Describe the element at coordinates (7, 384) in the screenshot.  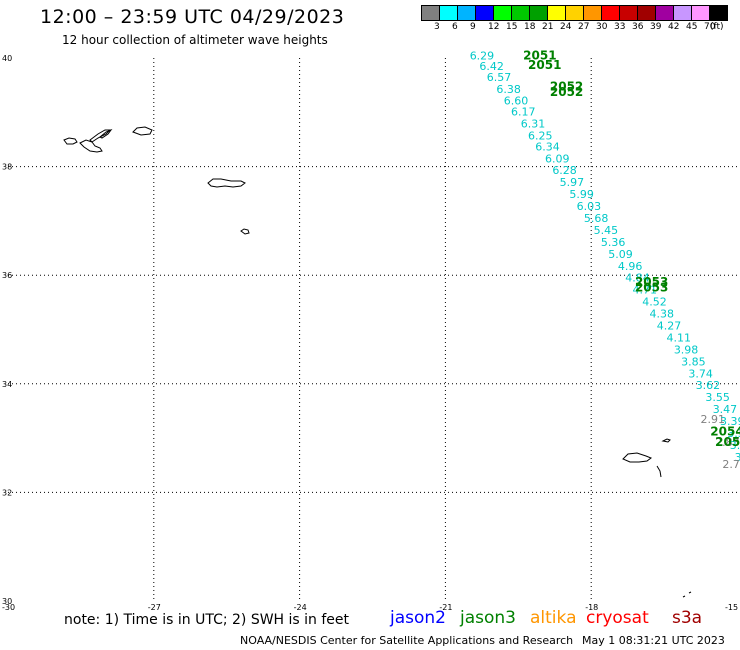
I see `latitude-label: 34` at that location.